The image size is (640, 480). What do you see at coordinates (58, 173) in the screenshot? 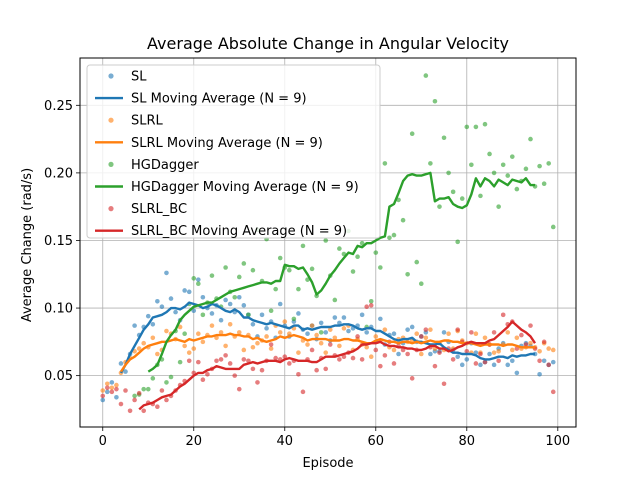
I see `y-tick-label: 0.20` at bounding box center [58, 173].